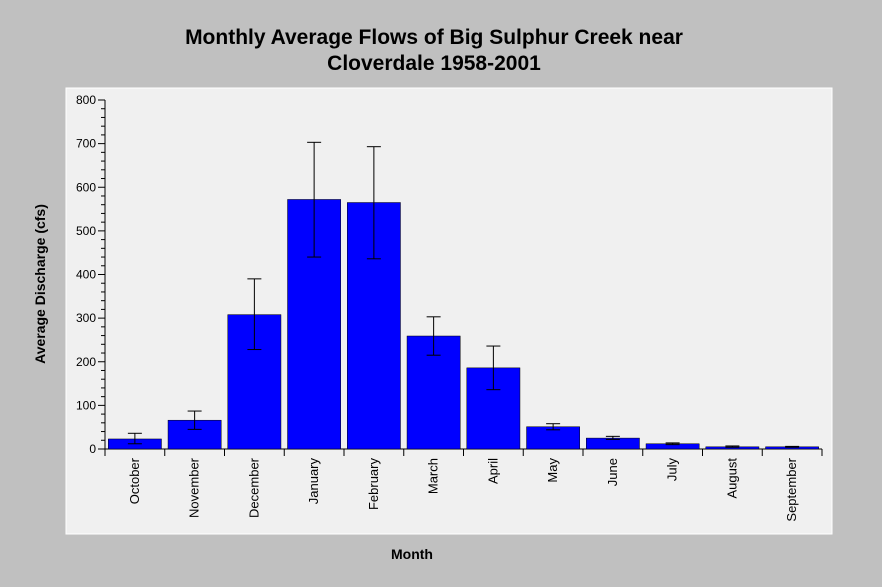 Image resolution: width=882 pixels, height=587 pixels. What do you see at coordinates (253, 487) in the screenshot?
I see `x-tick-label: December` at bounding box center [253, 487].